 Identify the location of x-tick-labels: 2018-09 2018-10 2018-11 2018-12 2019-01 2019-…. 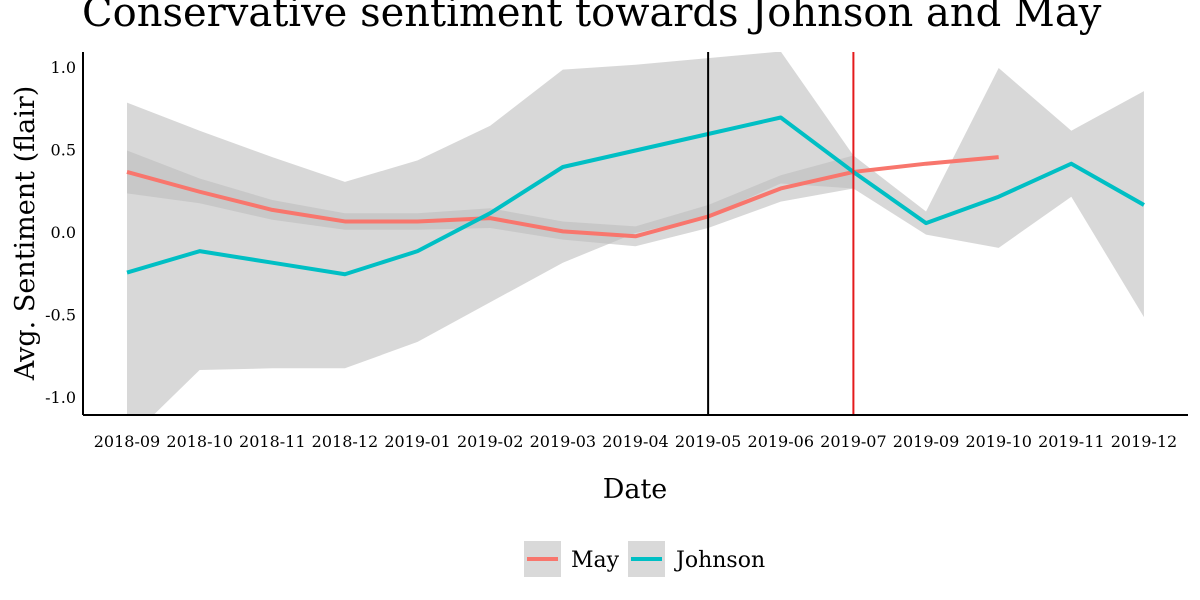
(635, 441).